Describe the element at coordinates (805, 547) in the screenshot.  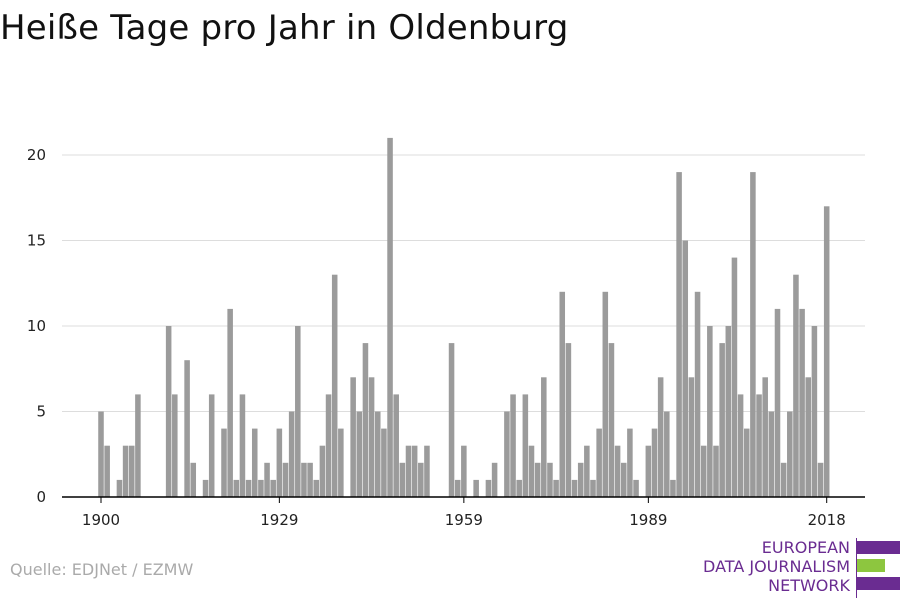
I see `logo-line-1: EUROPEAN` at that location.